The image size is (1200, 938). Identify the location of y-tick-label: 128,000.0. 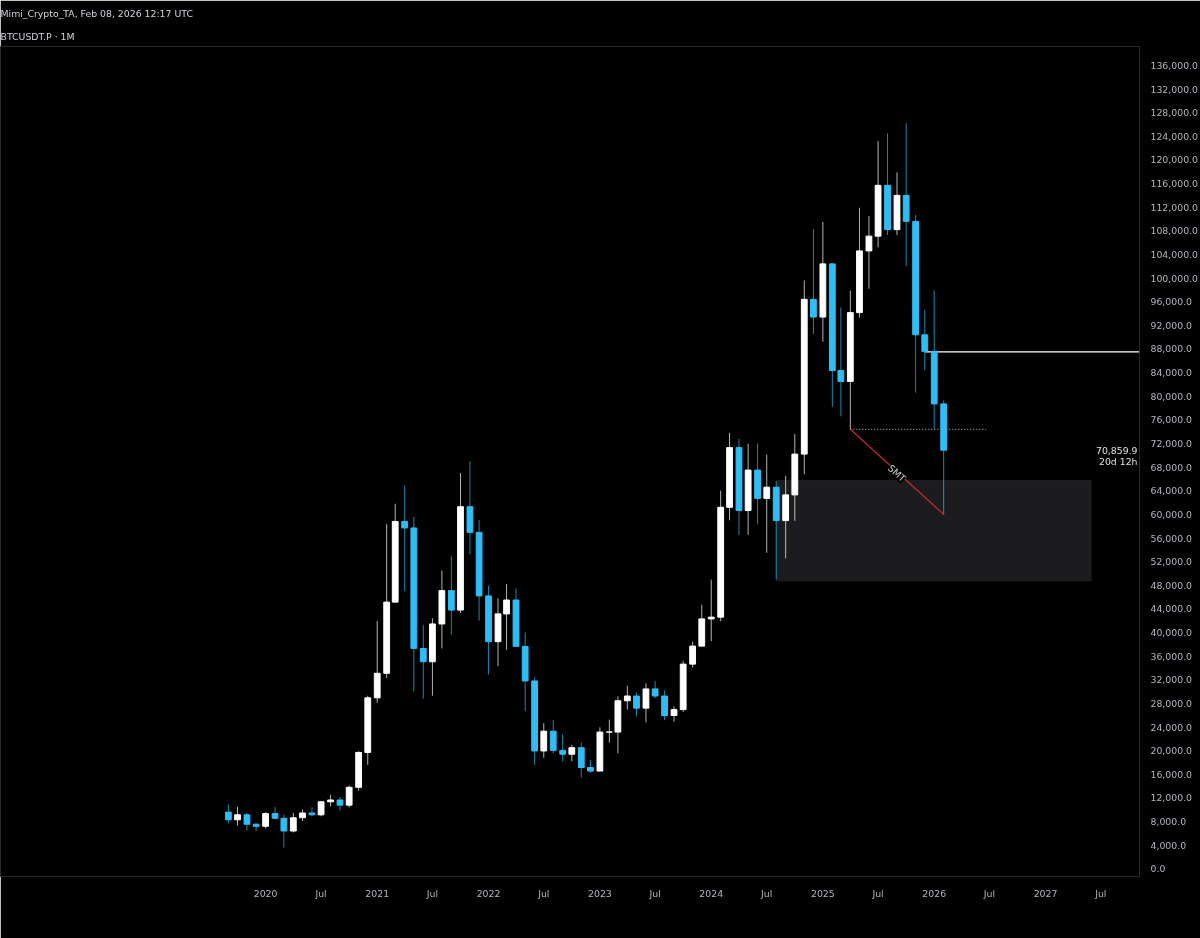
(1174, 113).